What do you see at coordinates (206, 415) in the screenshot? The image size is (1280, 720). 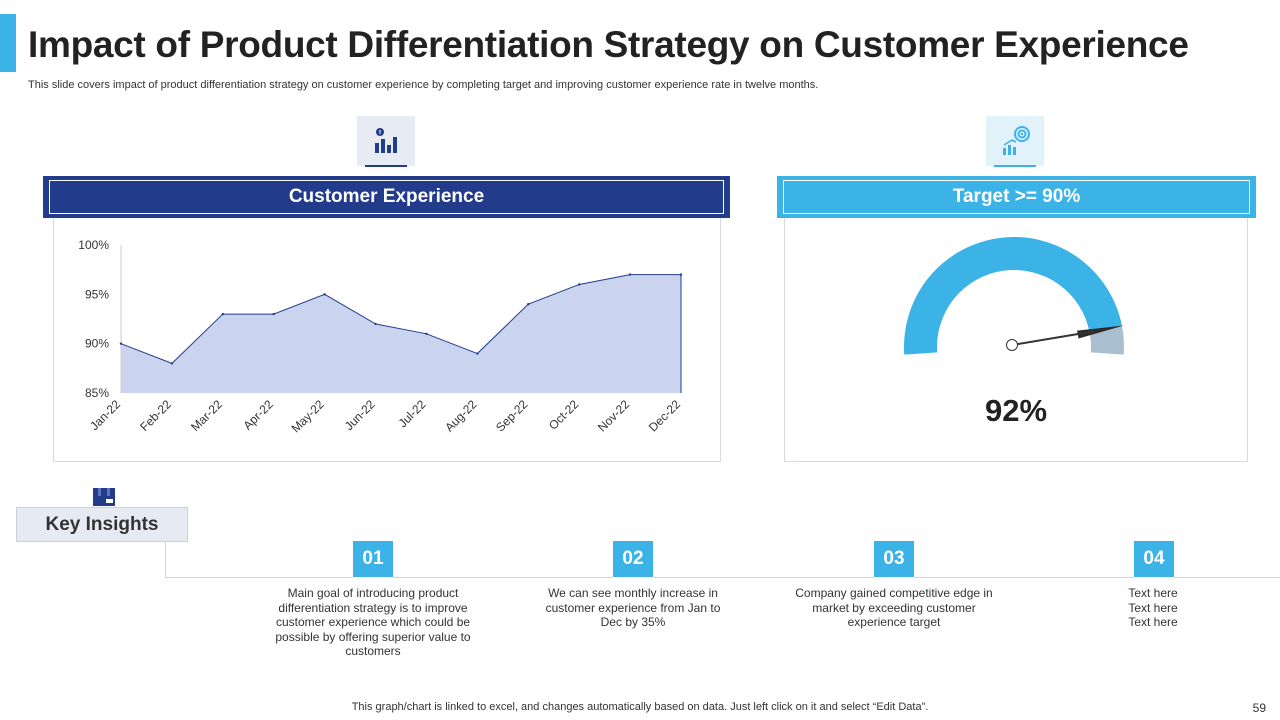 I see `x-tick-label: Mar-22` at bounding box center [206, 415].